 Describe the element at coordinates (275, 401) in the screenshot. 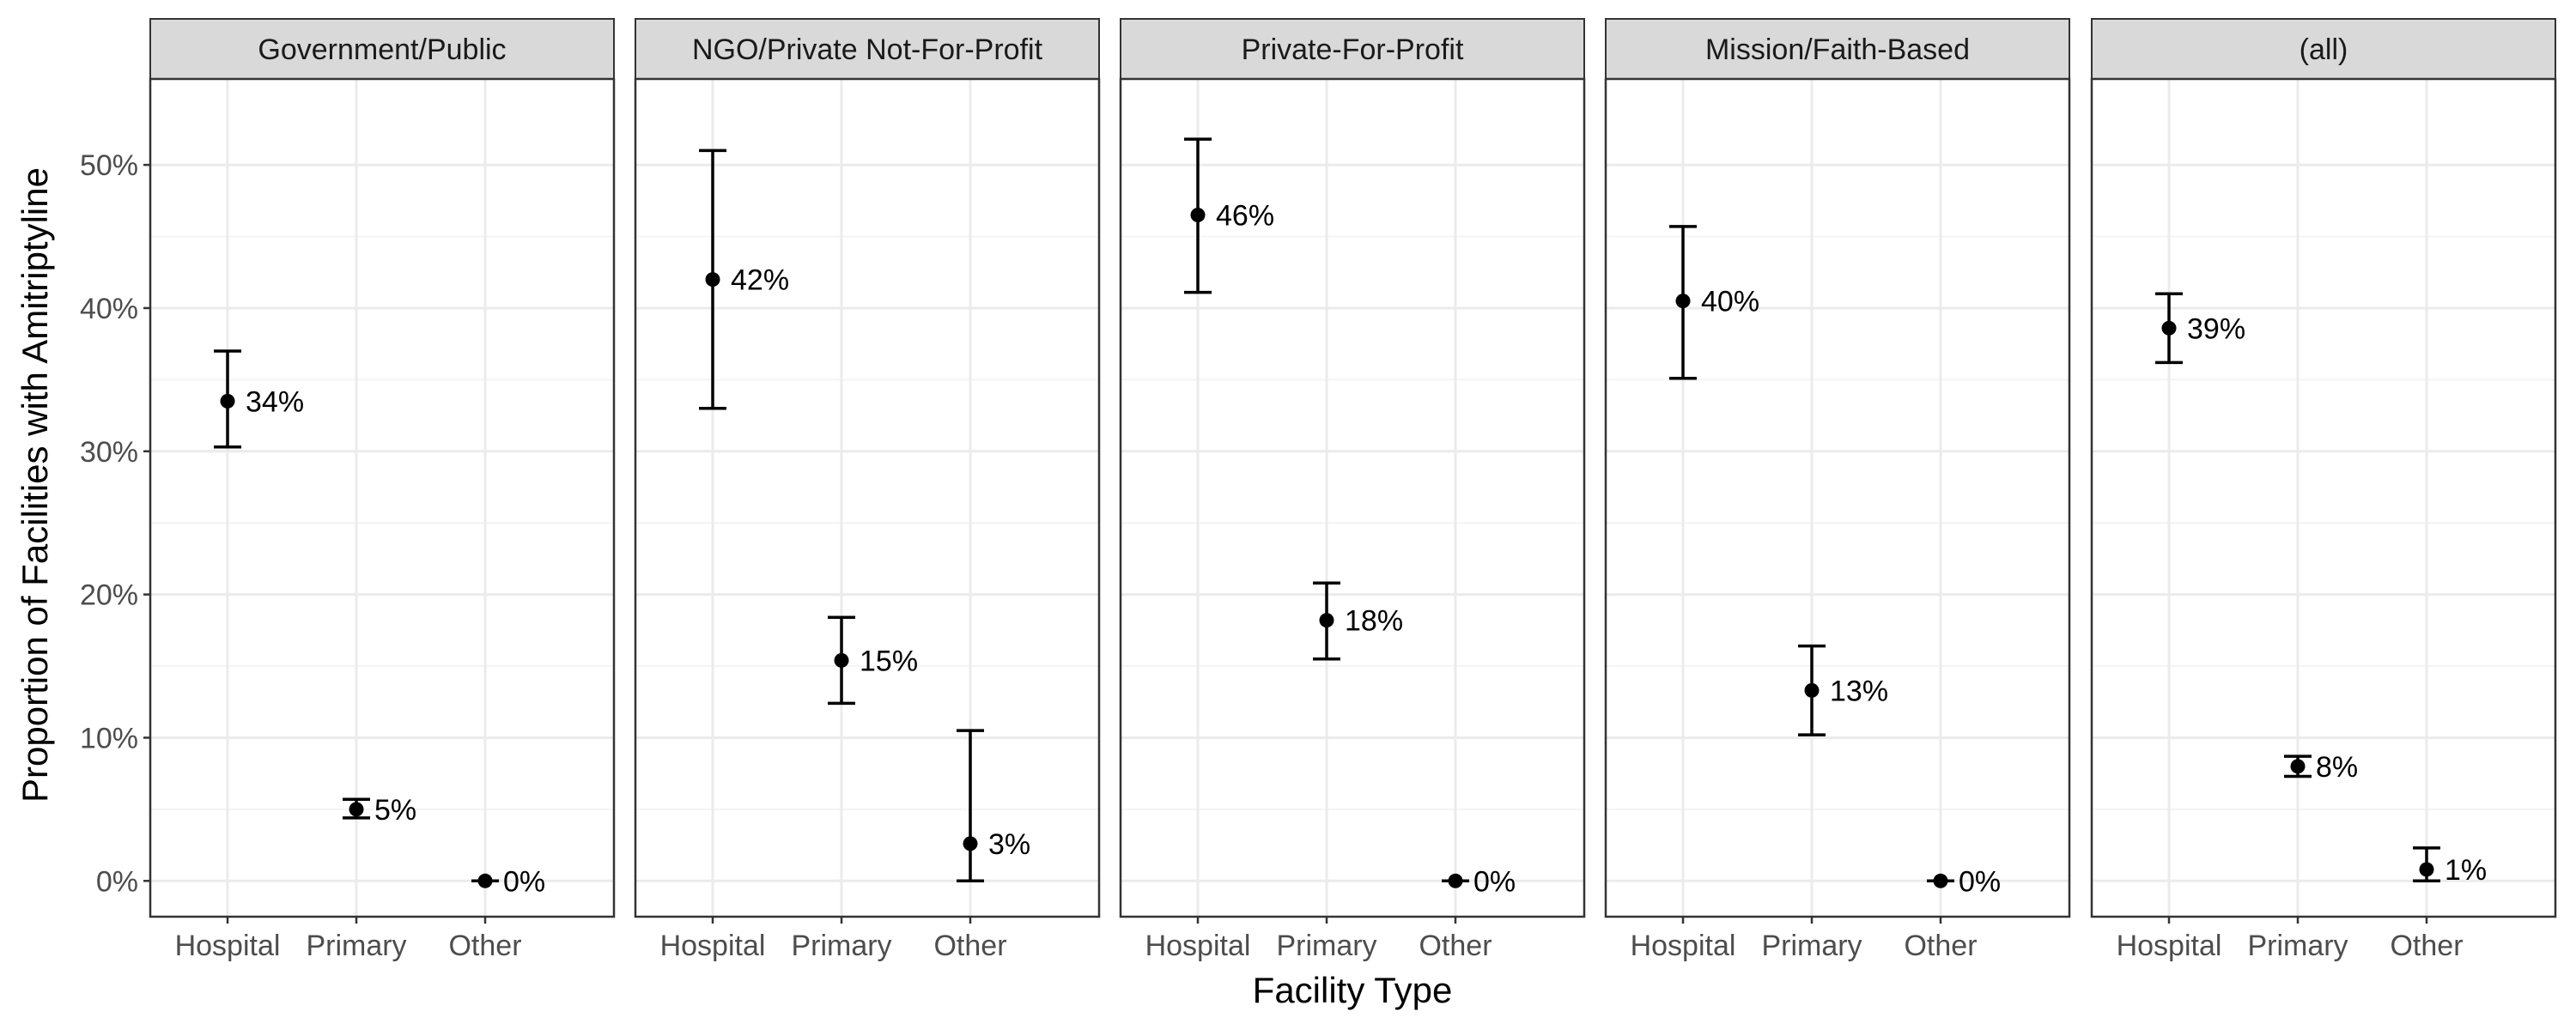

I see `data-label: 34%` at that location.